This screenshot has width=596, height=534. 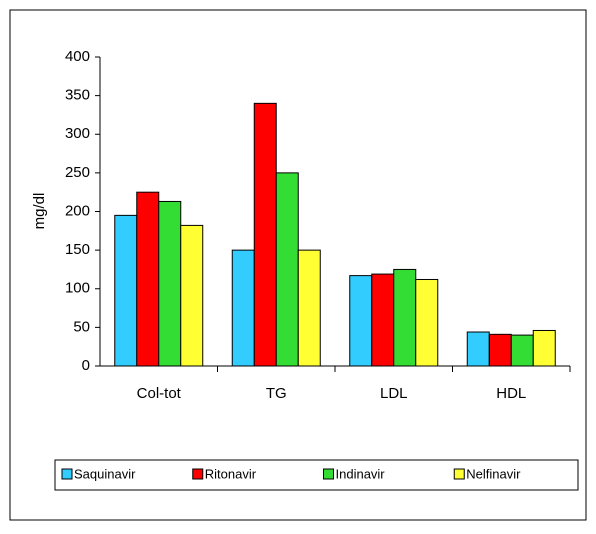 I want to click on y-tick-label: 250, so click(x=77, y=172).